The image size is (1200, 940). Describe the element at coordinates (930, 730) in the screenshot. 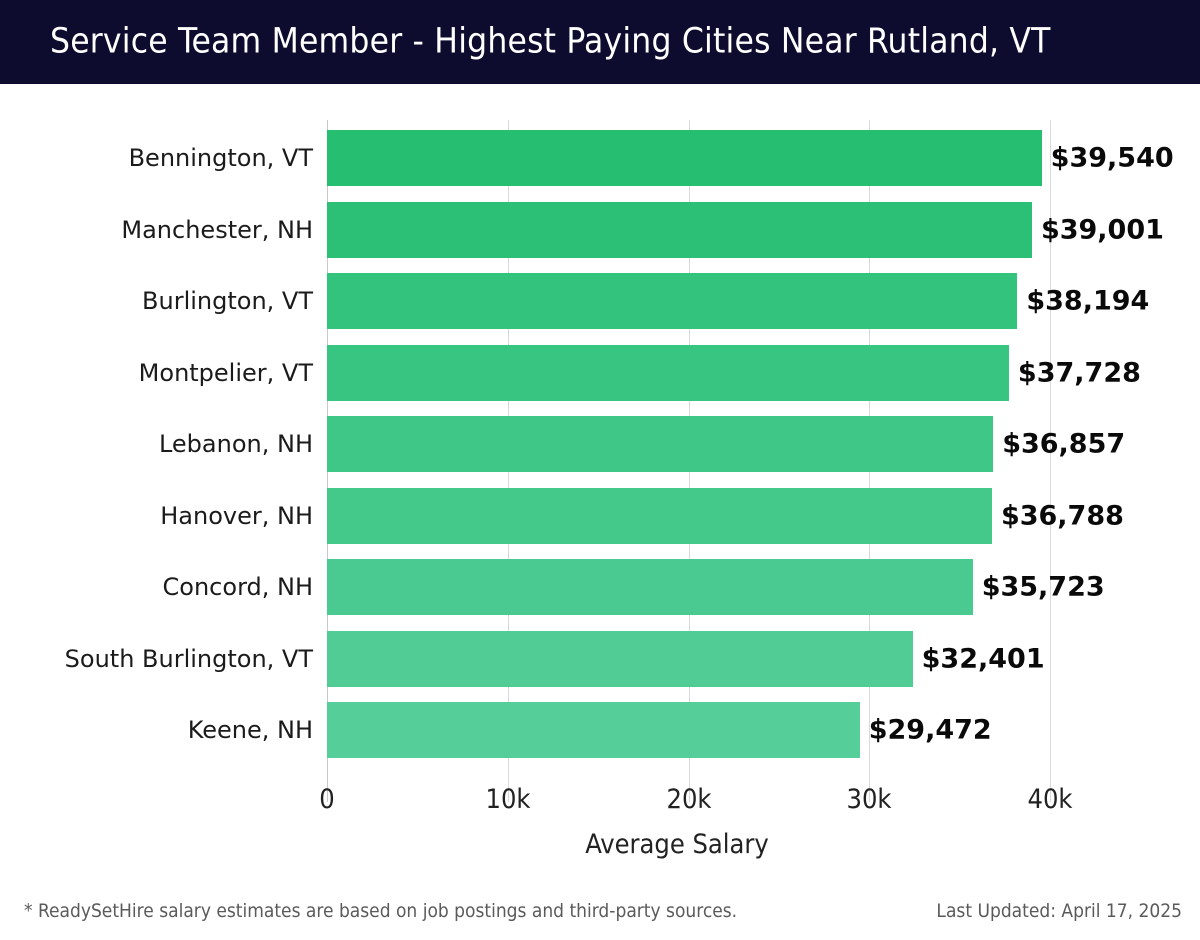

I see `bar-value-label: $29,472` at that location.